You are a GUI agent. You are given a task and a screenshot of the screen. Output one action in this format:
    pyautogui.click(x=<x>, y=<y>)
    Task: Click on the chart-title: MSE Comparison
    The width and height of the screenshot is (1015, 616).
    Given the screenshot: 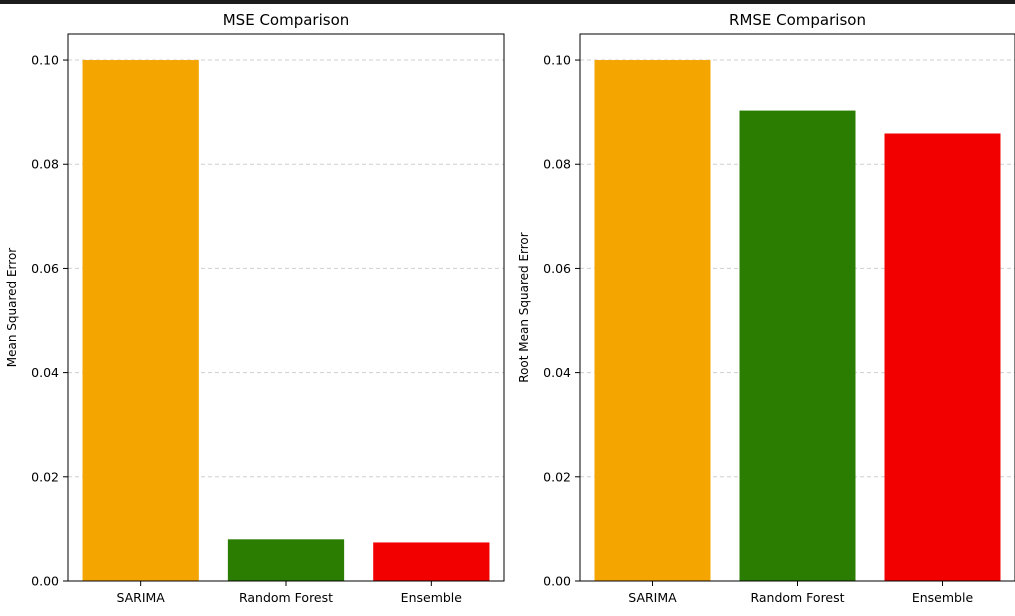 What is the action you would take?
    pyautogui.click(x=286, y=20)
    